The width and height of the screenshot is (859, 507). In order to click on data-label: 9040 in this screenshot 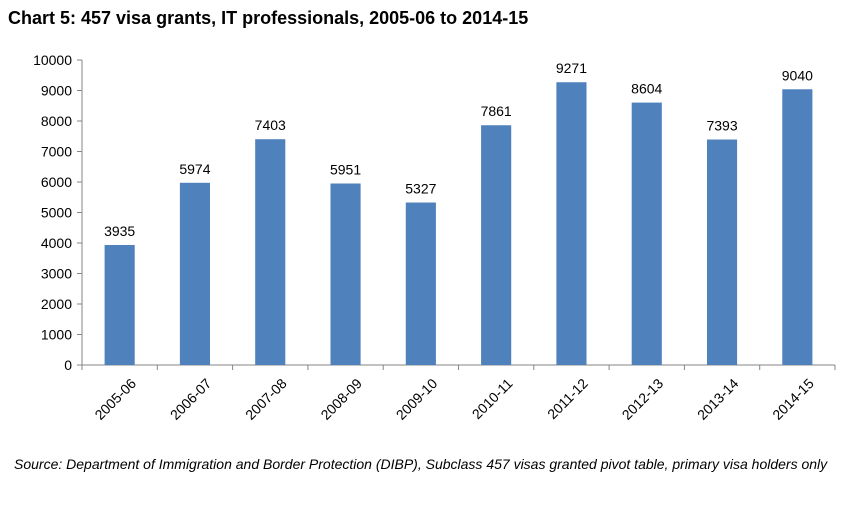, I will do `click(797, 75)`.